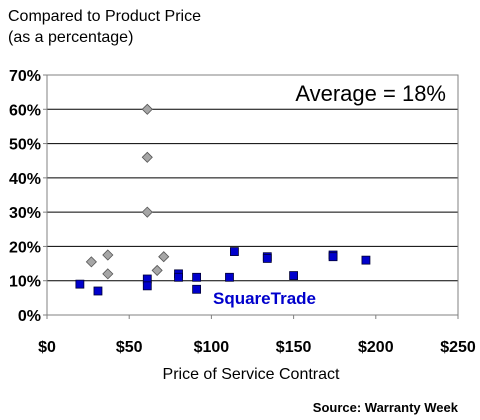 The image size is (480, 420). I want to click on x-axis-title: Price of Service Contract, so click(252, 374).